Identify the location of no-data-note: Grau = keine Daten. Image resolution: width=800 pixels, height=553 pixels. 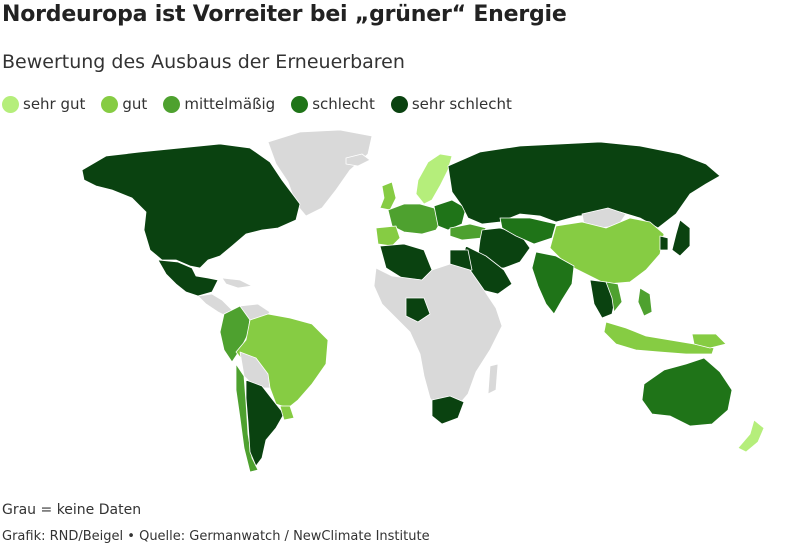
(72, 510).